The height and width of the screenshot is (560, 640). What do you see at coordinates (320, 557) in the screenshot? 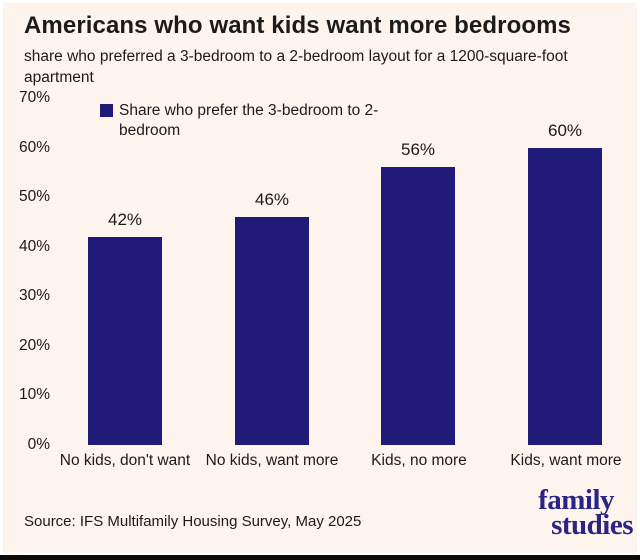
I see `bottom-border-strip` at bounding box center [320, 557].